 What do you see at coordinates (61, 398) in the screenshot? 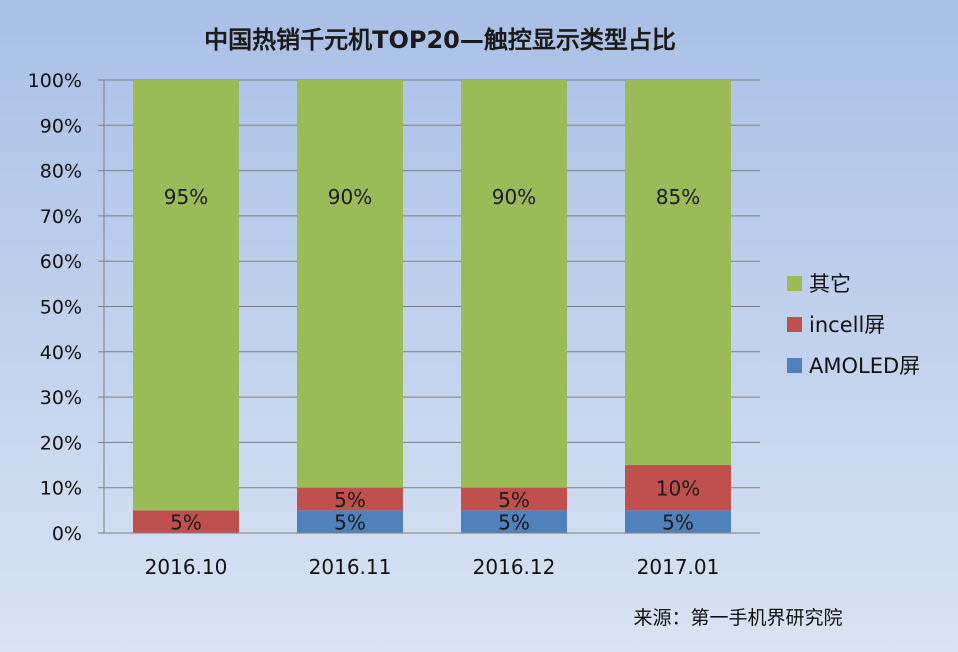
I see `y-tick-label: 30%` at bounding box center [61, 398].